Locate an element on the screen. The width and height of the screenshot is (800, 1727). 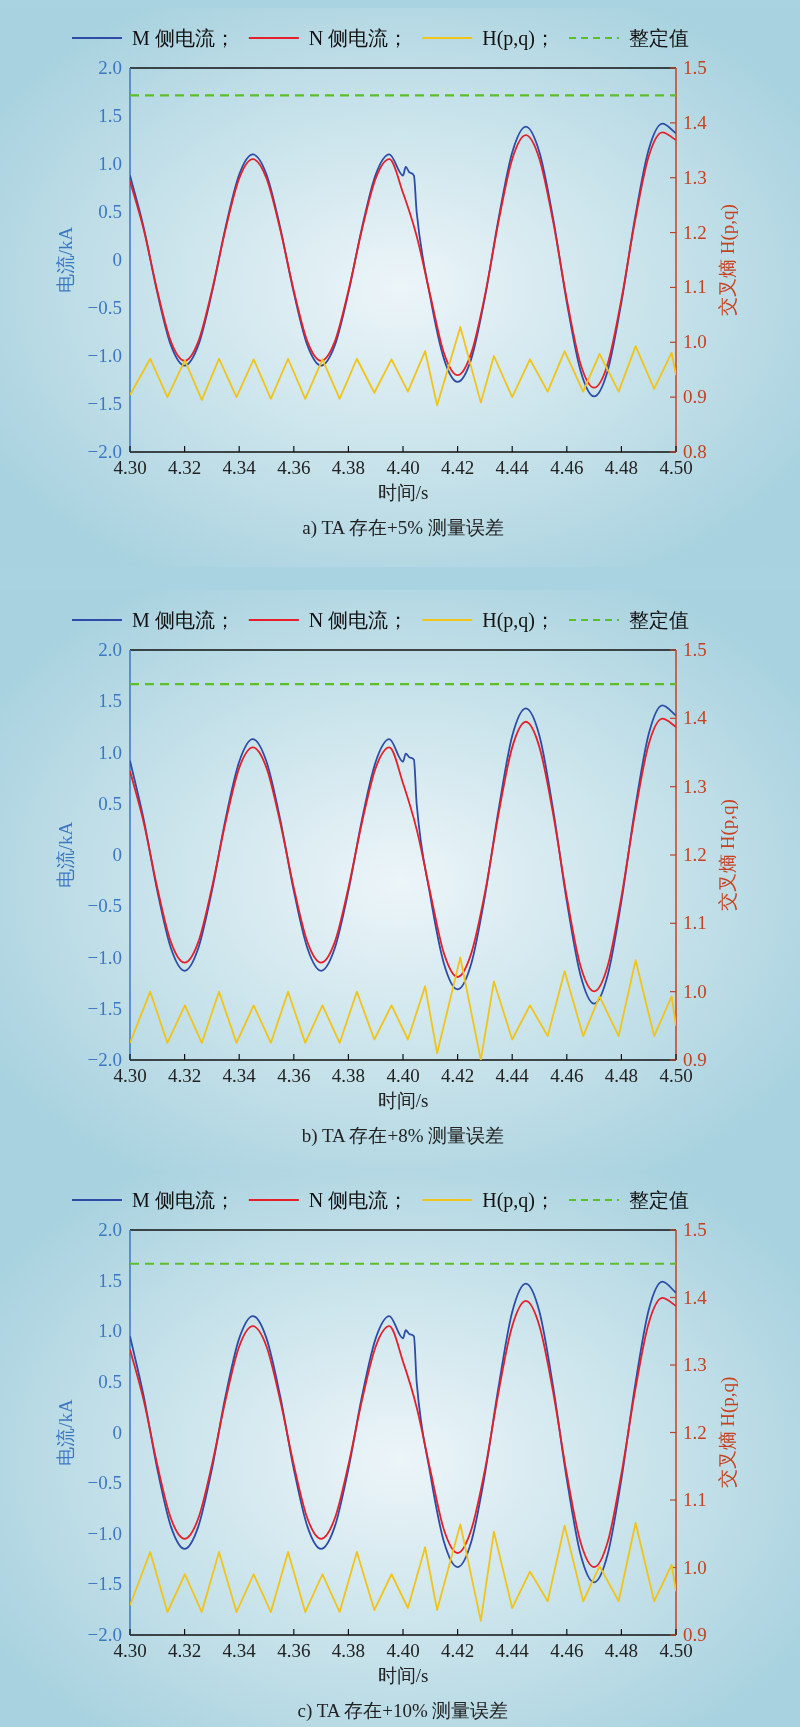
text: b) TA 存在+8% 测量误差 is located at coordinates (403, 1136).